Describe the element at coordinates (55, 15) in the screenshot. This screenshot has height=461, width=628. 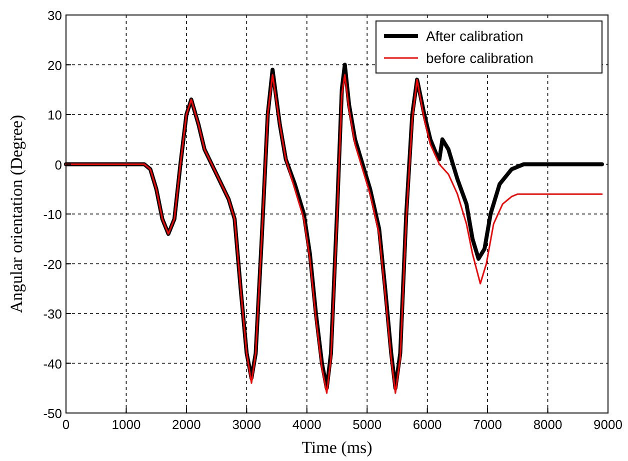
I see `y-tick-label: 30` at that location.